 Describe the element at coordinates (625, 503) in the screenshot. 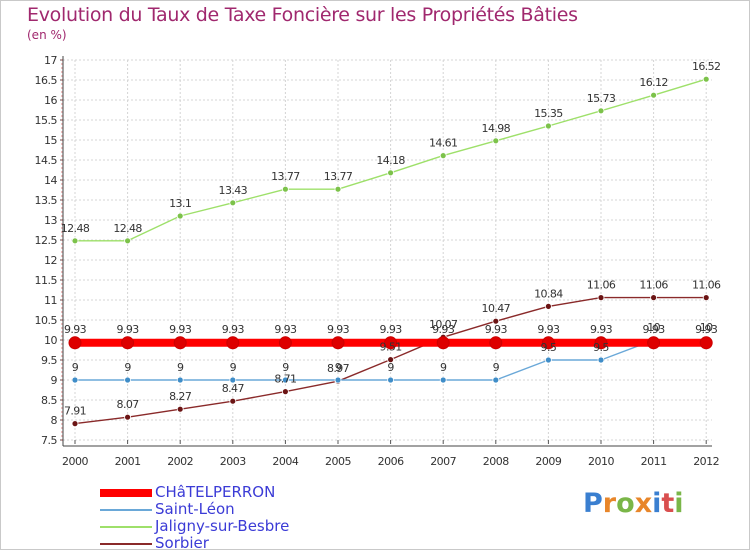

I see `logo-letter: o` at that location.